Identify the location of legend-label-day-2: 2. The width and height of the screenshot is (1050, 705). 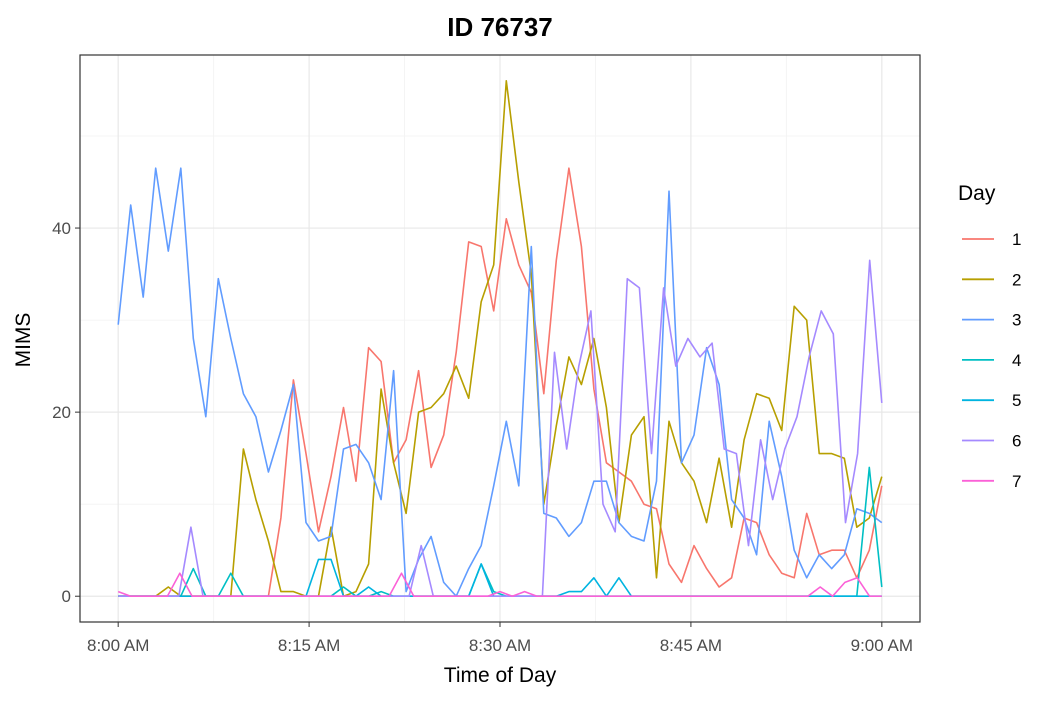
(1016, 279).